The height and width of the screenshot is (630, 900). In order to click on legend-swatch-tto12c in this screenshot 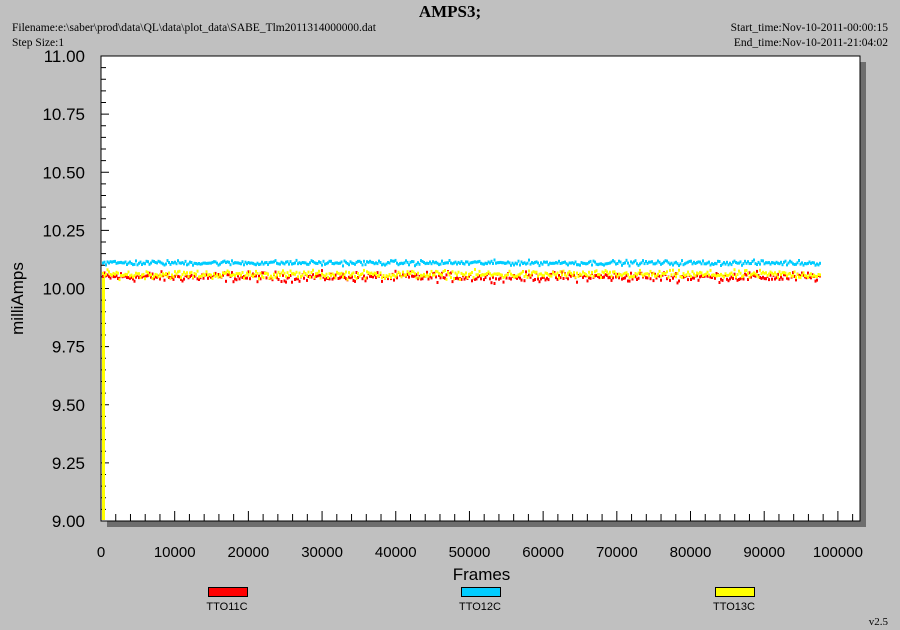, I will do `click(481, 592)`.